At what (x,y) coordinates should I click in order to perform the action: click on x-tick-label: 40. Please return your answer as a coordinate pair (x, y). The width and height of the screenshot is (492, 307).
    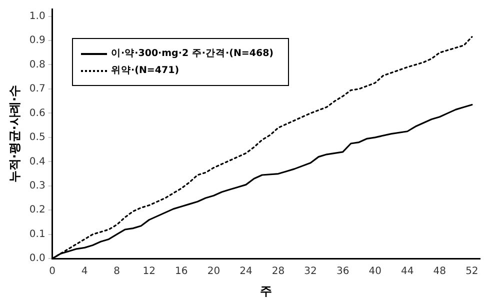
    Looking at the image, I should click on (375, 272).